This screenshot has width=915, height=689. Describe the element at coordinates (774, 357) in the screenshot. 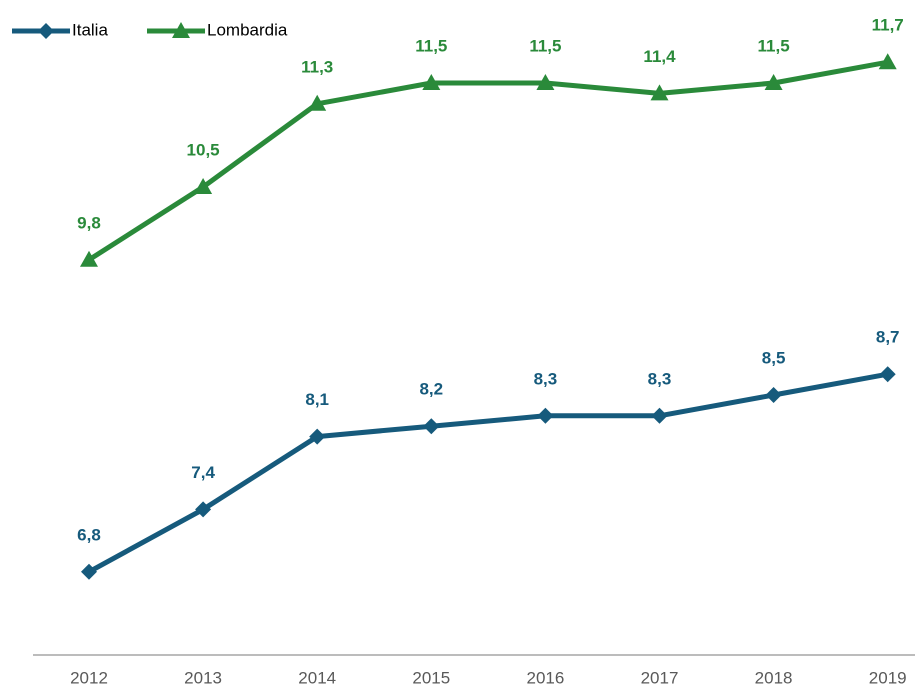

I see `data-label: 8,5` at that location.